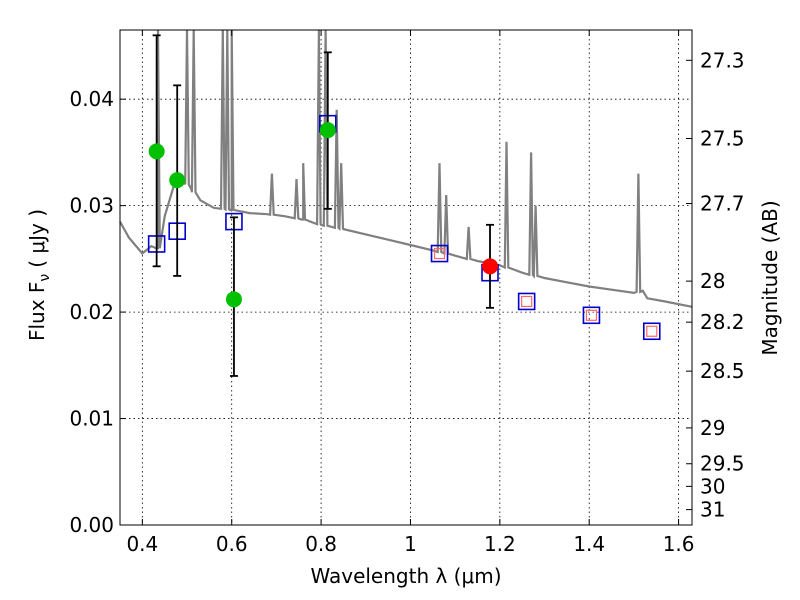 Image resolution: width=800 pixels, height=600 pixels. I want to click on mag-tick-label: 31, so click(712, 510).